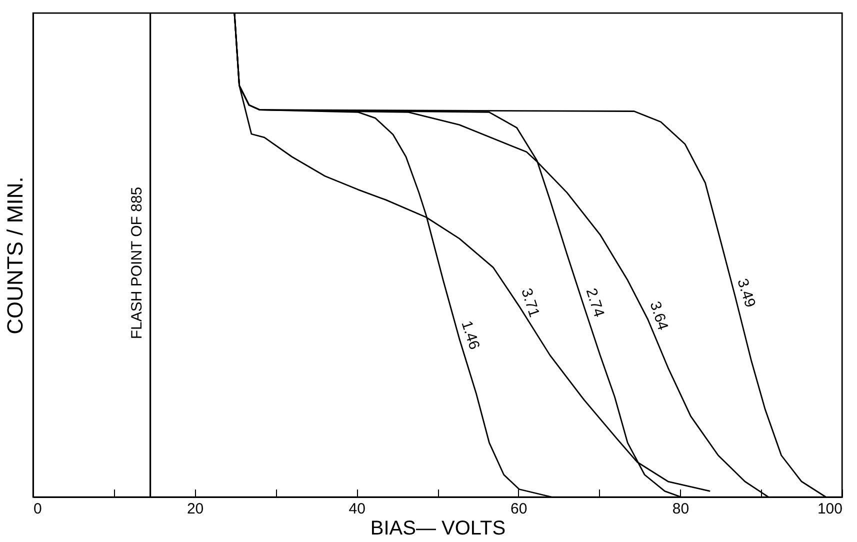 This screenshot has width=857, height=542. I want to click on x-tick-label: 20, so click(195, 509).